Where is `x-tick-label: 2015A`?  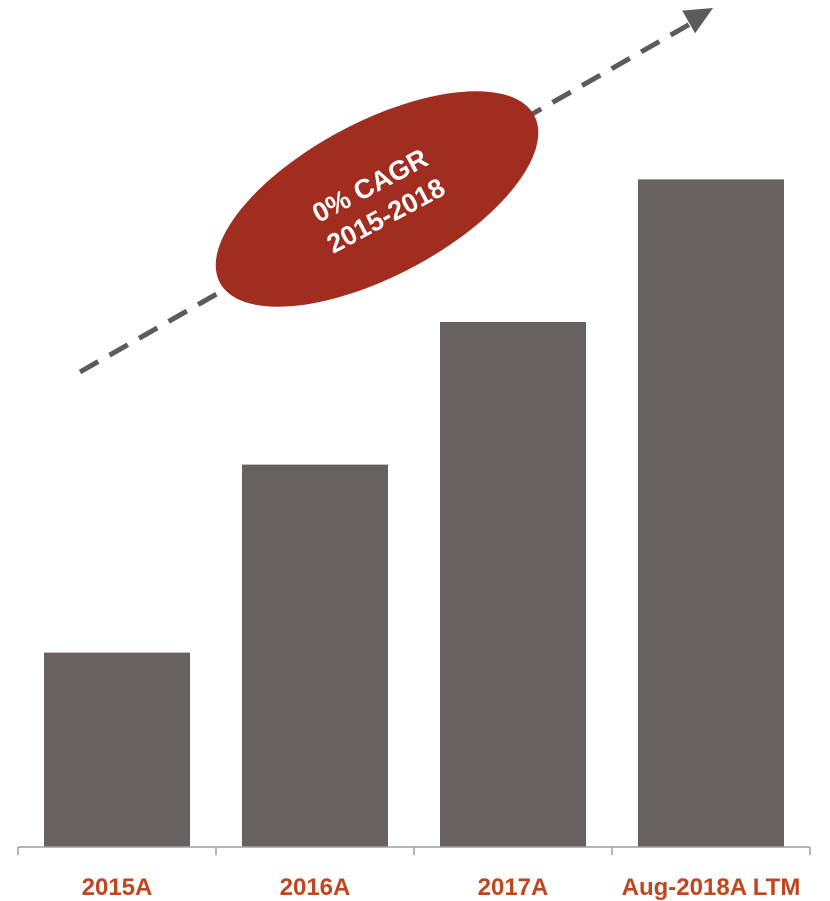
x-tick-label: 2015A is located at coordinates (117, 887).